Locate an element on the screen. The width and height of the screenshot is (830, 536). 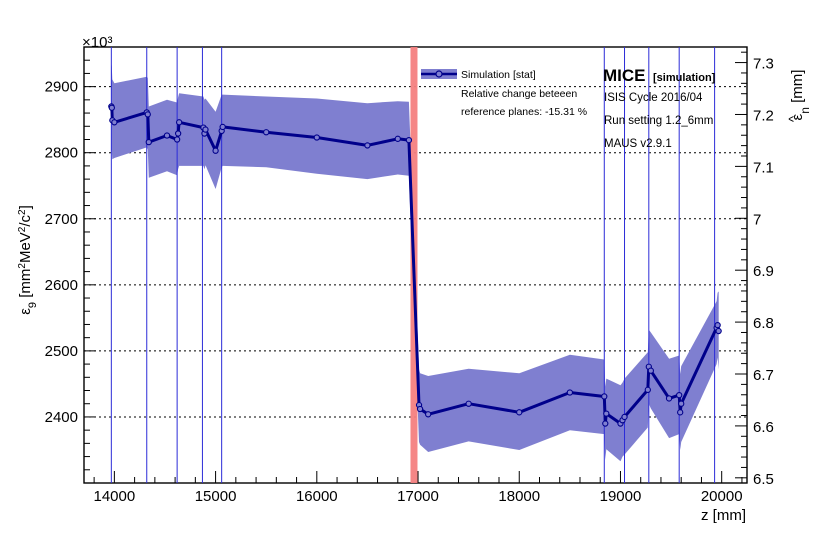
x-tick-label: 15000 is located at coordinates (216, 496).